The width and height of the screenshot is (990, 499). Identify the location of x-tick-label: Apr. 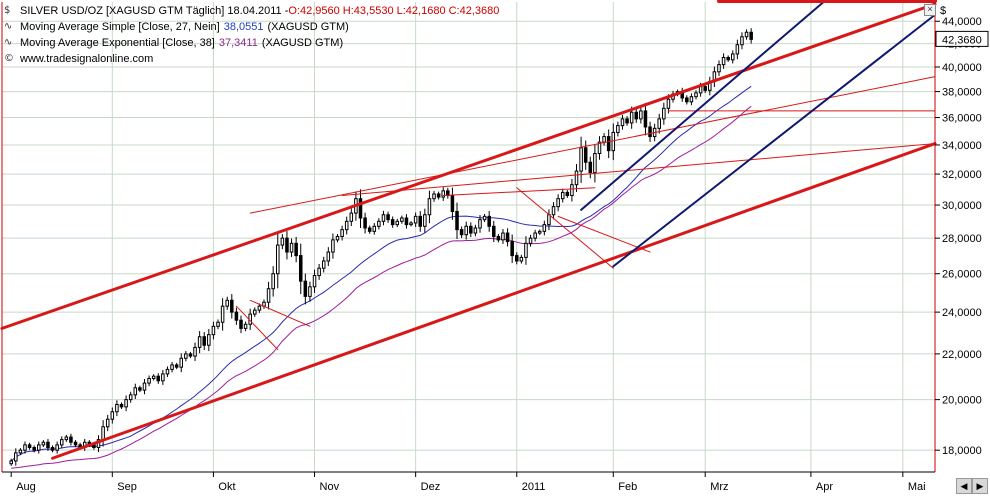
(824, 487).